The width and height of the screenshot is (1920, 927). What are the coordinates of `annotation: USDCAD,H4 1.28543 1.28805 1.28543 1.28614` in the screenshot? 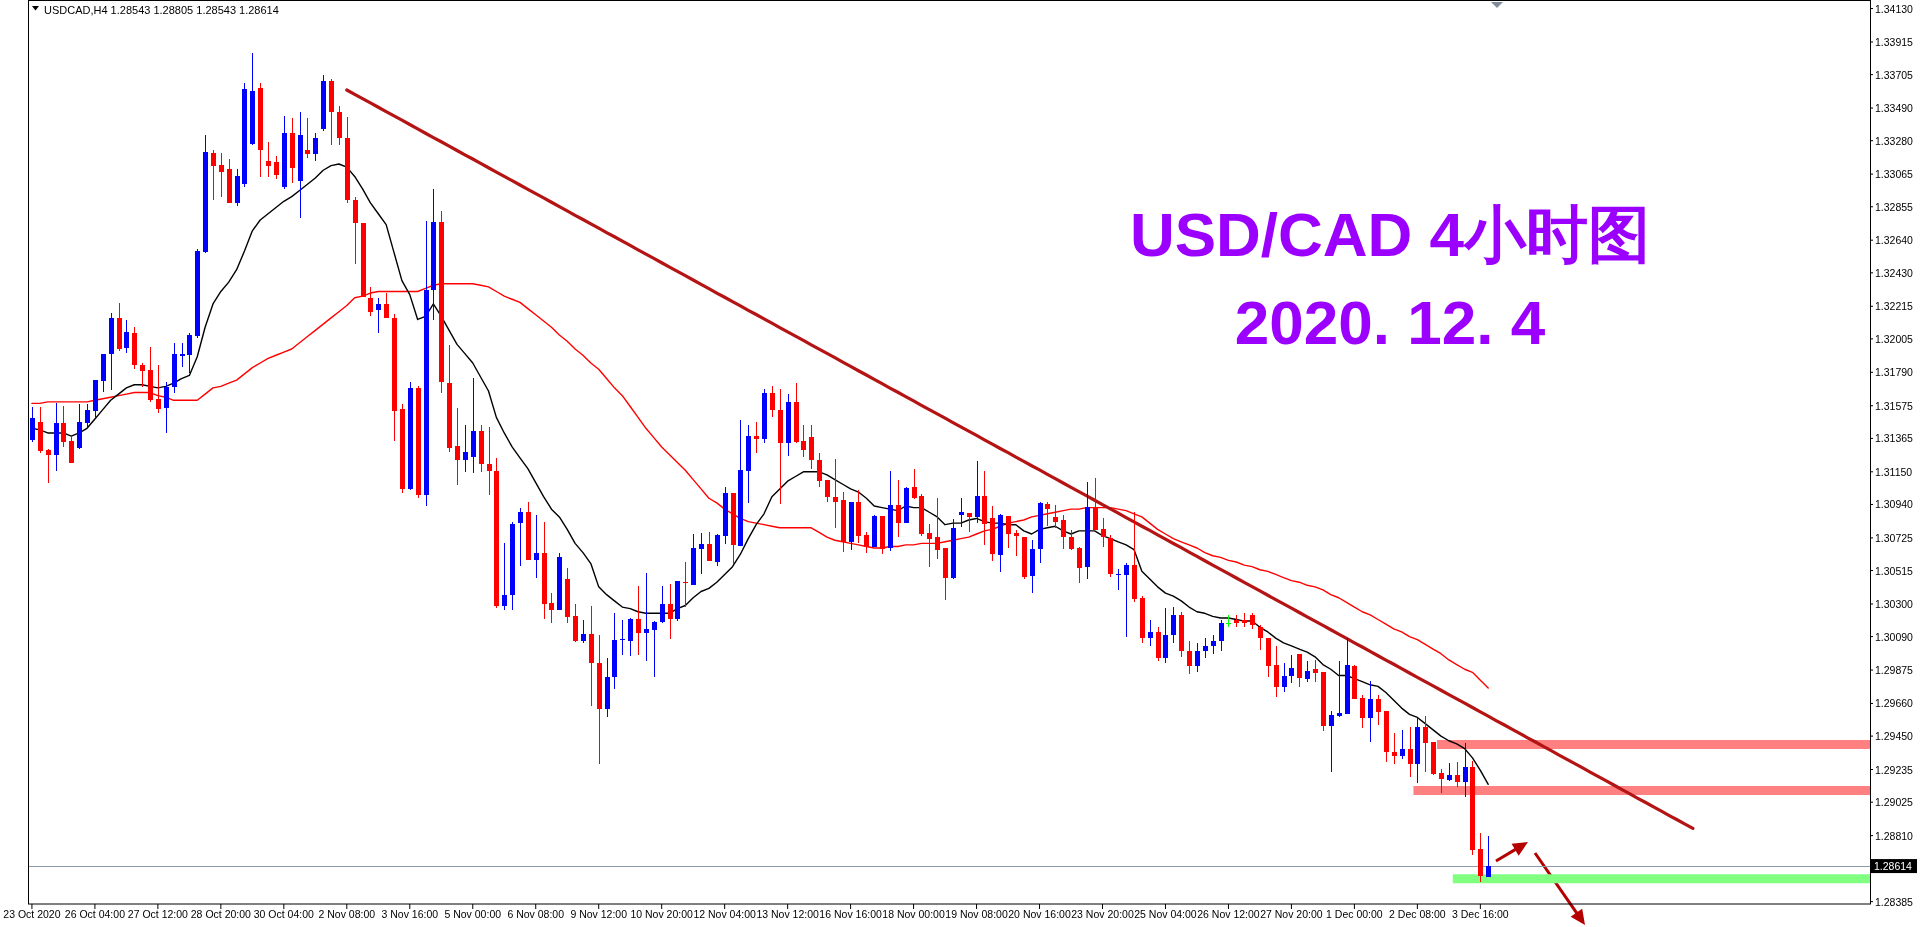 It's located at (161, 10).